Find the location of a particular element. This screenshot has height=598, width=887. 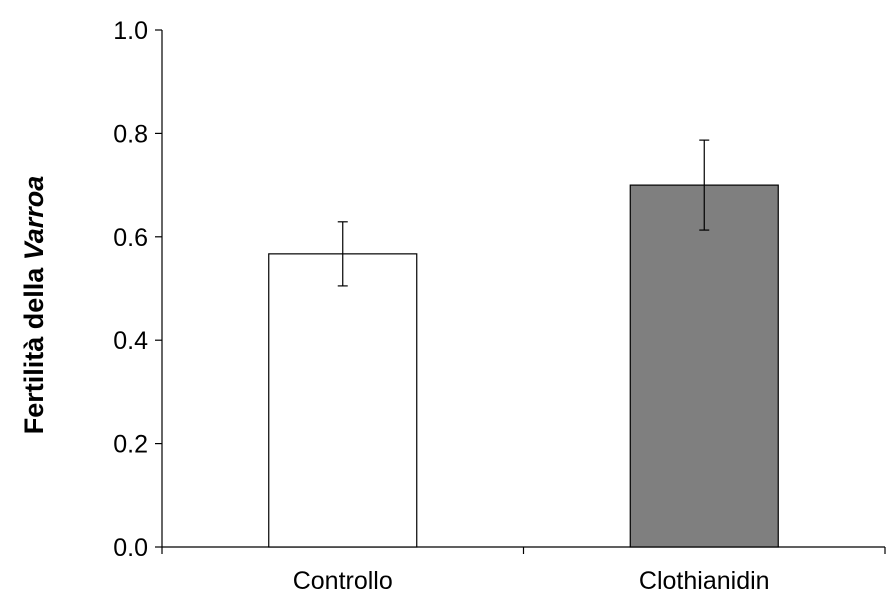

y-axis: 0.0 0.2 0.4 0.6 0.8 1.0 is located at coordinates (138, 289).